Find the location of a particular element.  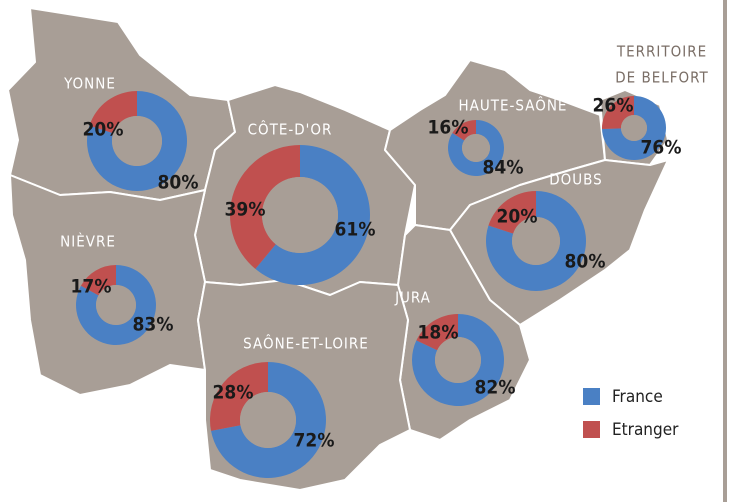

region-name: NIÈVRE is located at coordinates (88, 241).